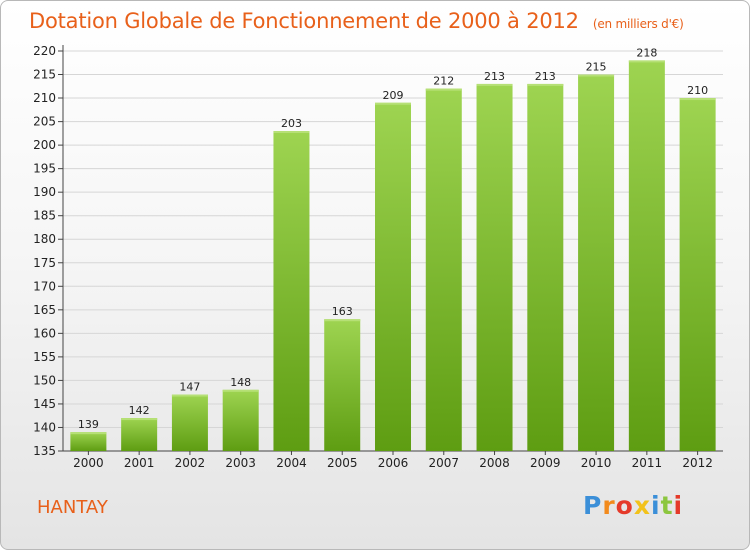 This screenshot has width=750, height=550. Describe the element at coordinates (697, 463) in the screenshot. I see `x-tick-label-2012: 2012` at that location.